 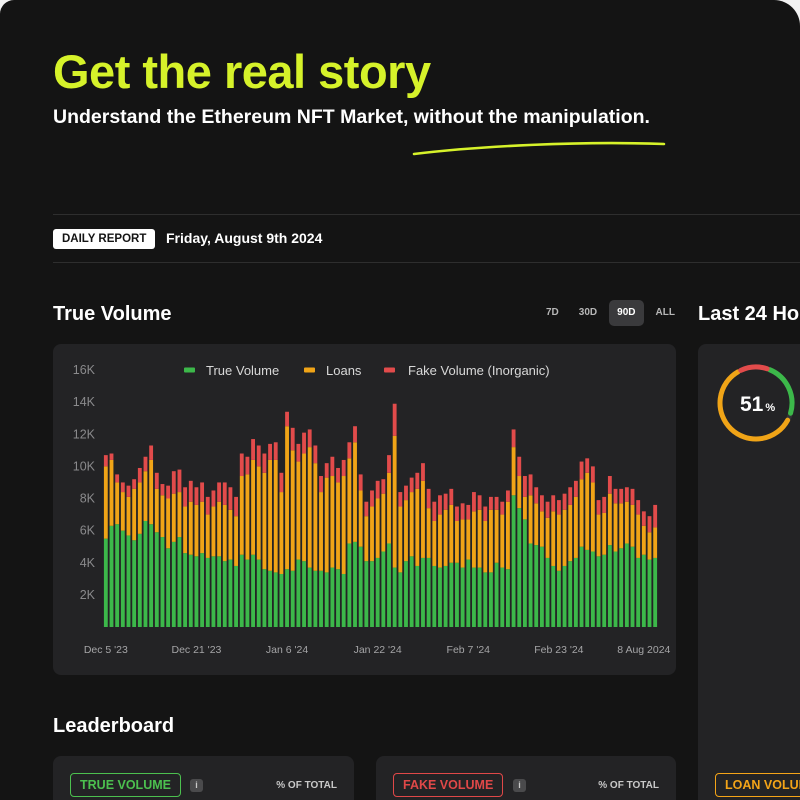 What do you see at coordinates (88, 499) in the screenshot?
I see `y-tick-label: 8K` at bounding box center [88, 499].